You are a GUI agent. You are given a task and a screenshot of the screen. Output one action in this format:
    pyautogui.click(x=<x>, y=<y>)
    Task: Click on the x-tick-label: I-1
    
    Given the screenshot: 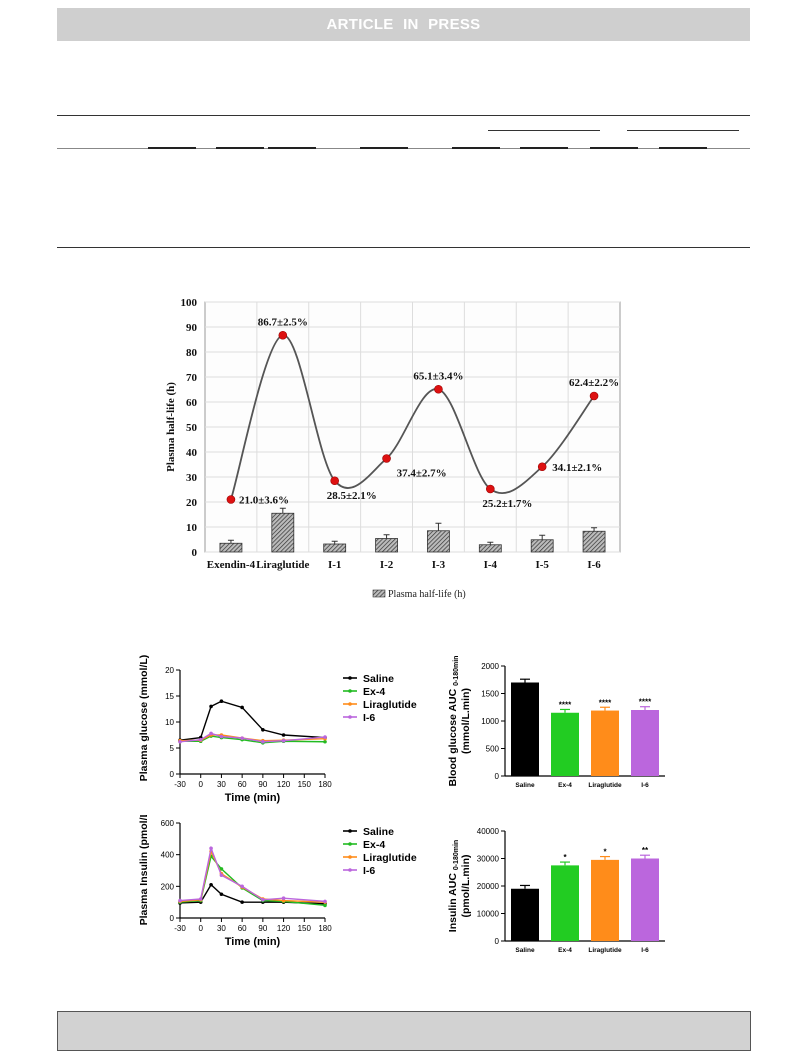 What is the action you would take?
    pyautogui.click(x=334, y=565)
    